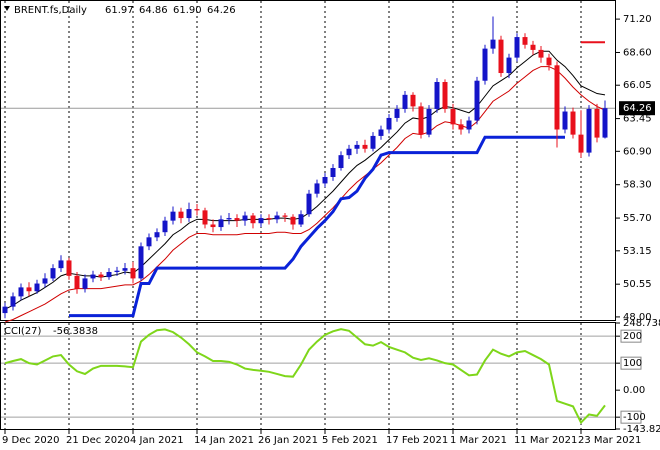 The image size is (660, 450). Describe the element at coordinates (221, 10) in the screenshot. I see `header-quote: 64.26` at that location.